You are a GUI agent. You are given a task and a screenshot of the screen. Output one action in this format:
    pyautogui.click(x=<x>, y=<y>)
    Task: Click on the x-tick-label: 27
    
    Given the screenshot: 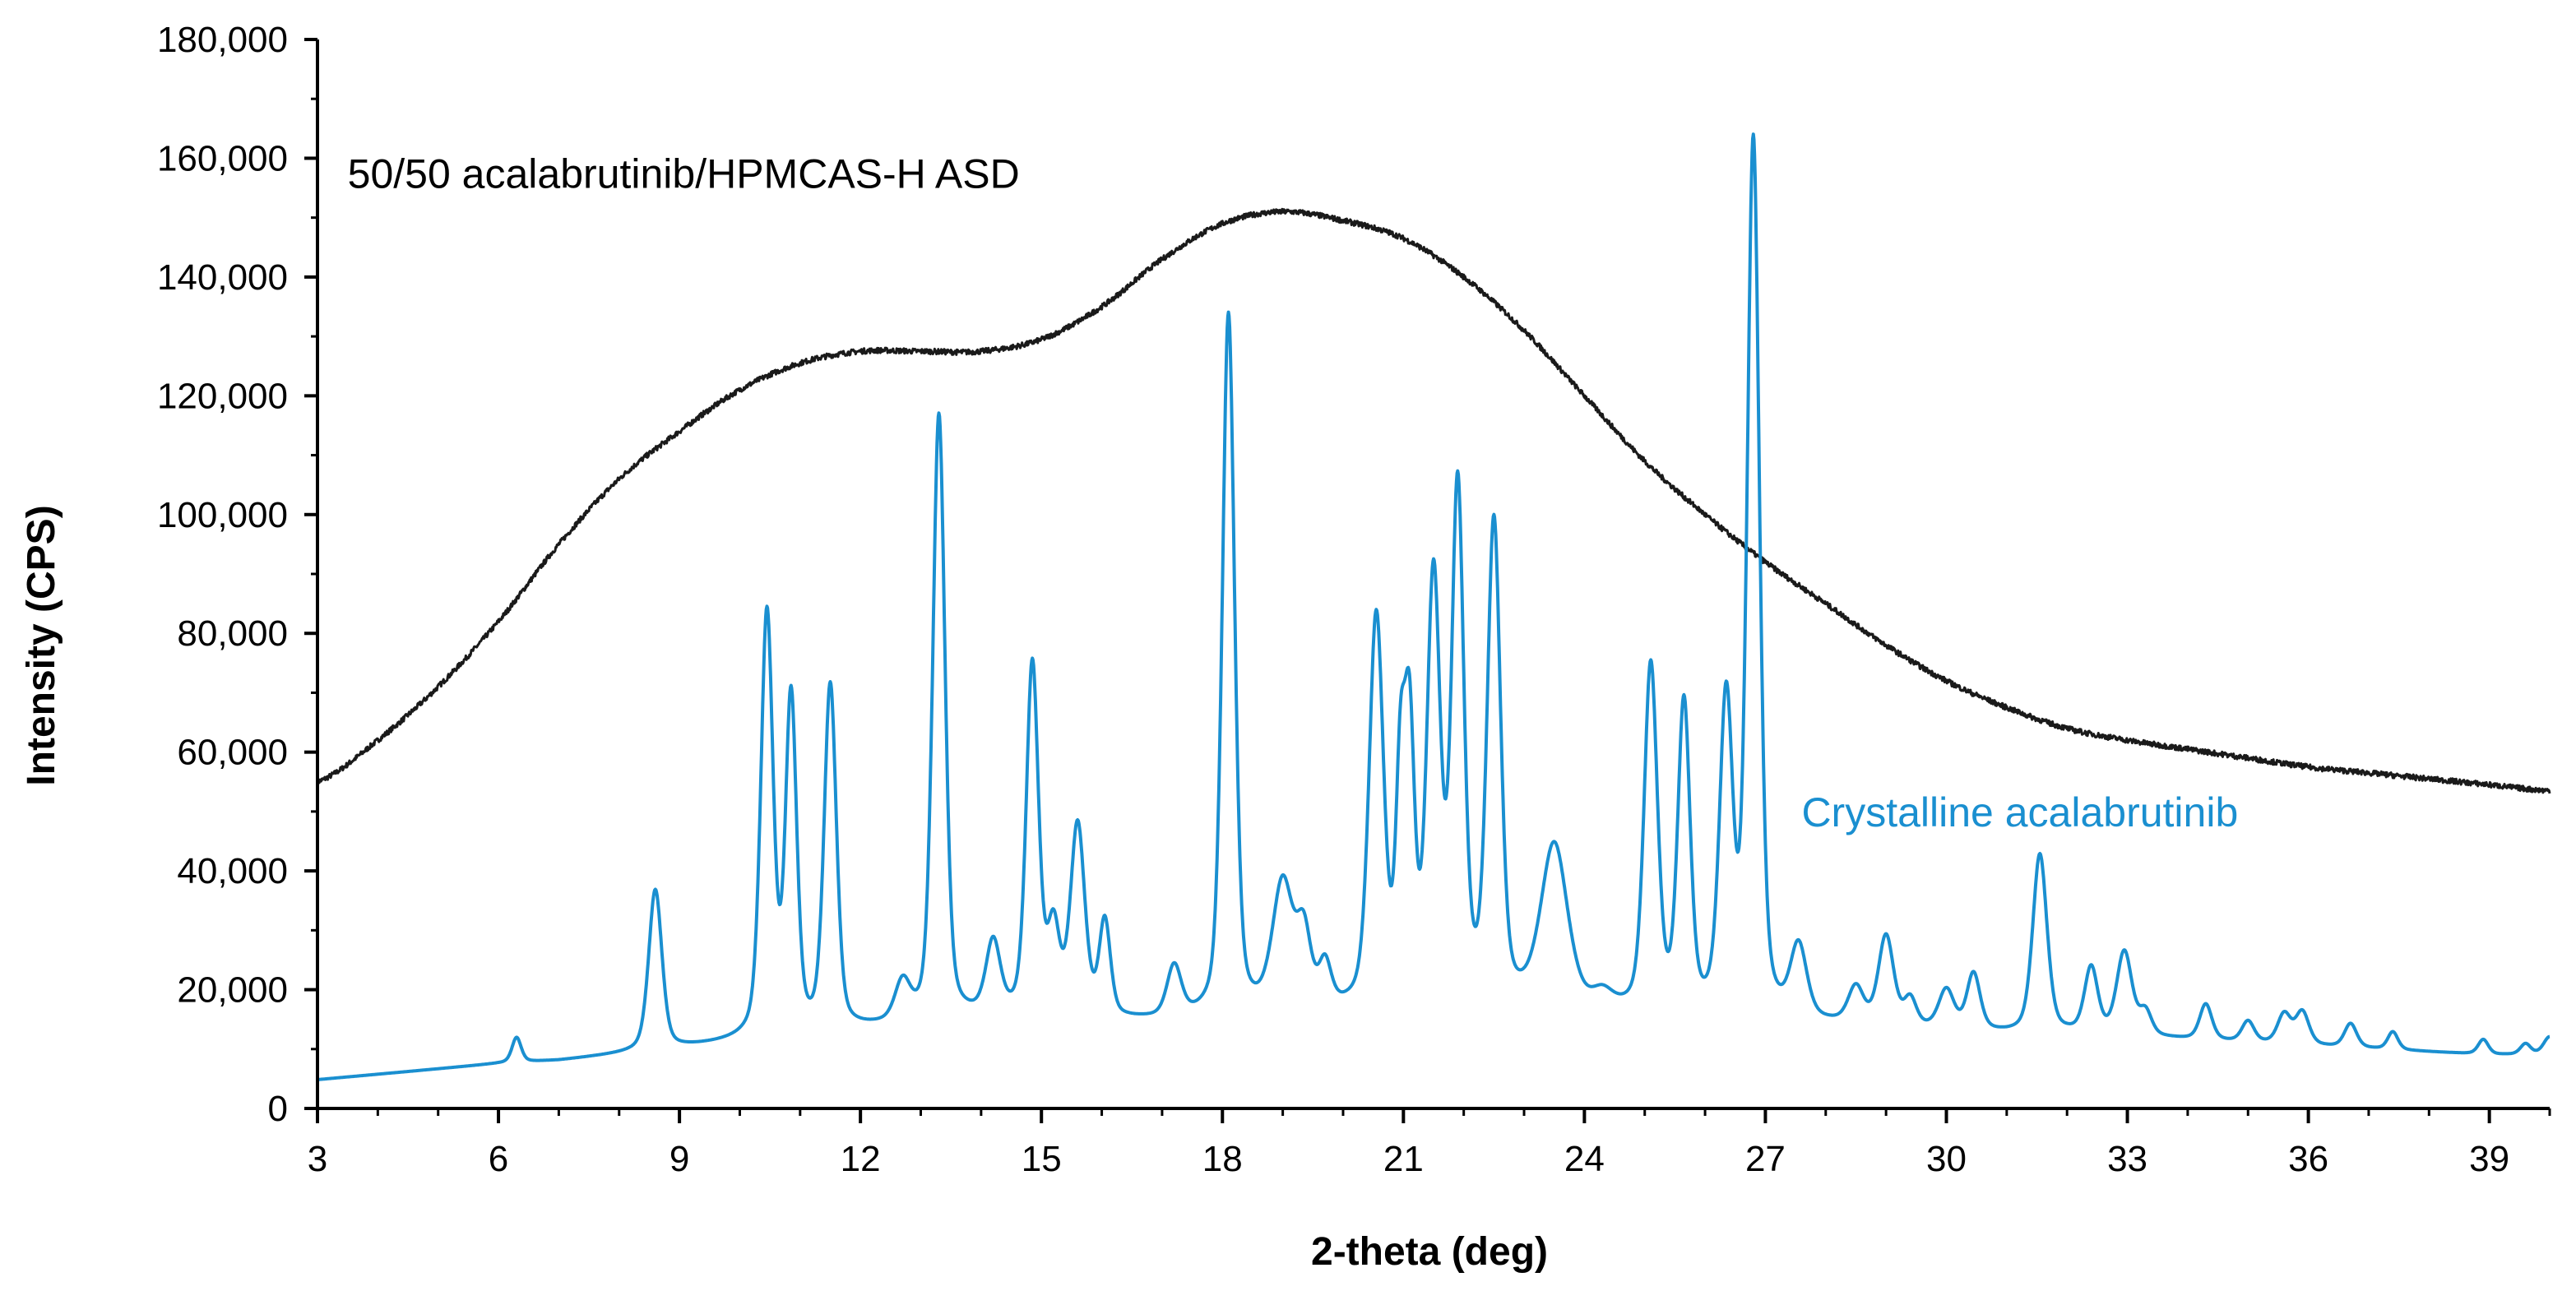 What is the action you would take?
    pyautogui.click(x=1765, y=1159)
    